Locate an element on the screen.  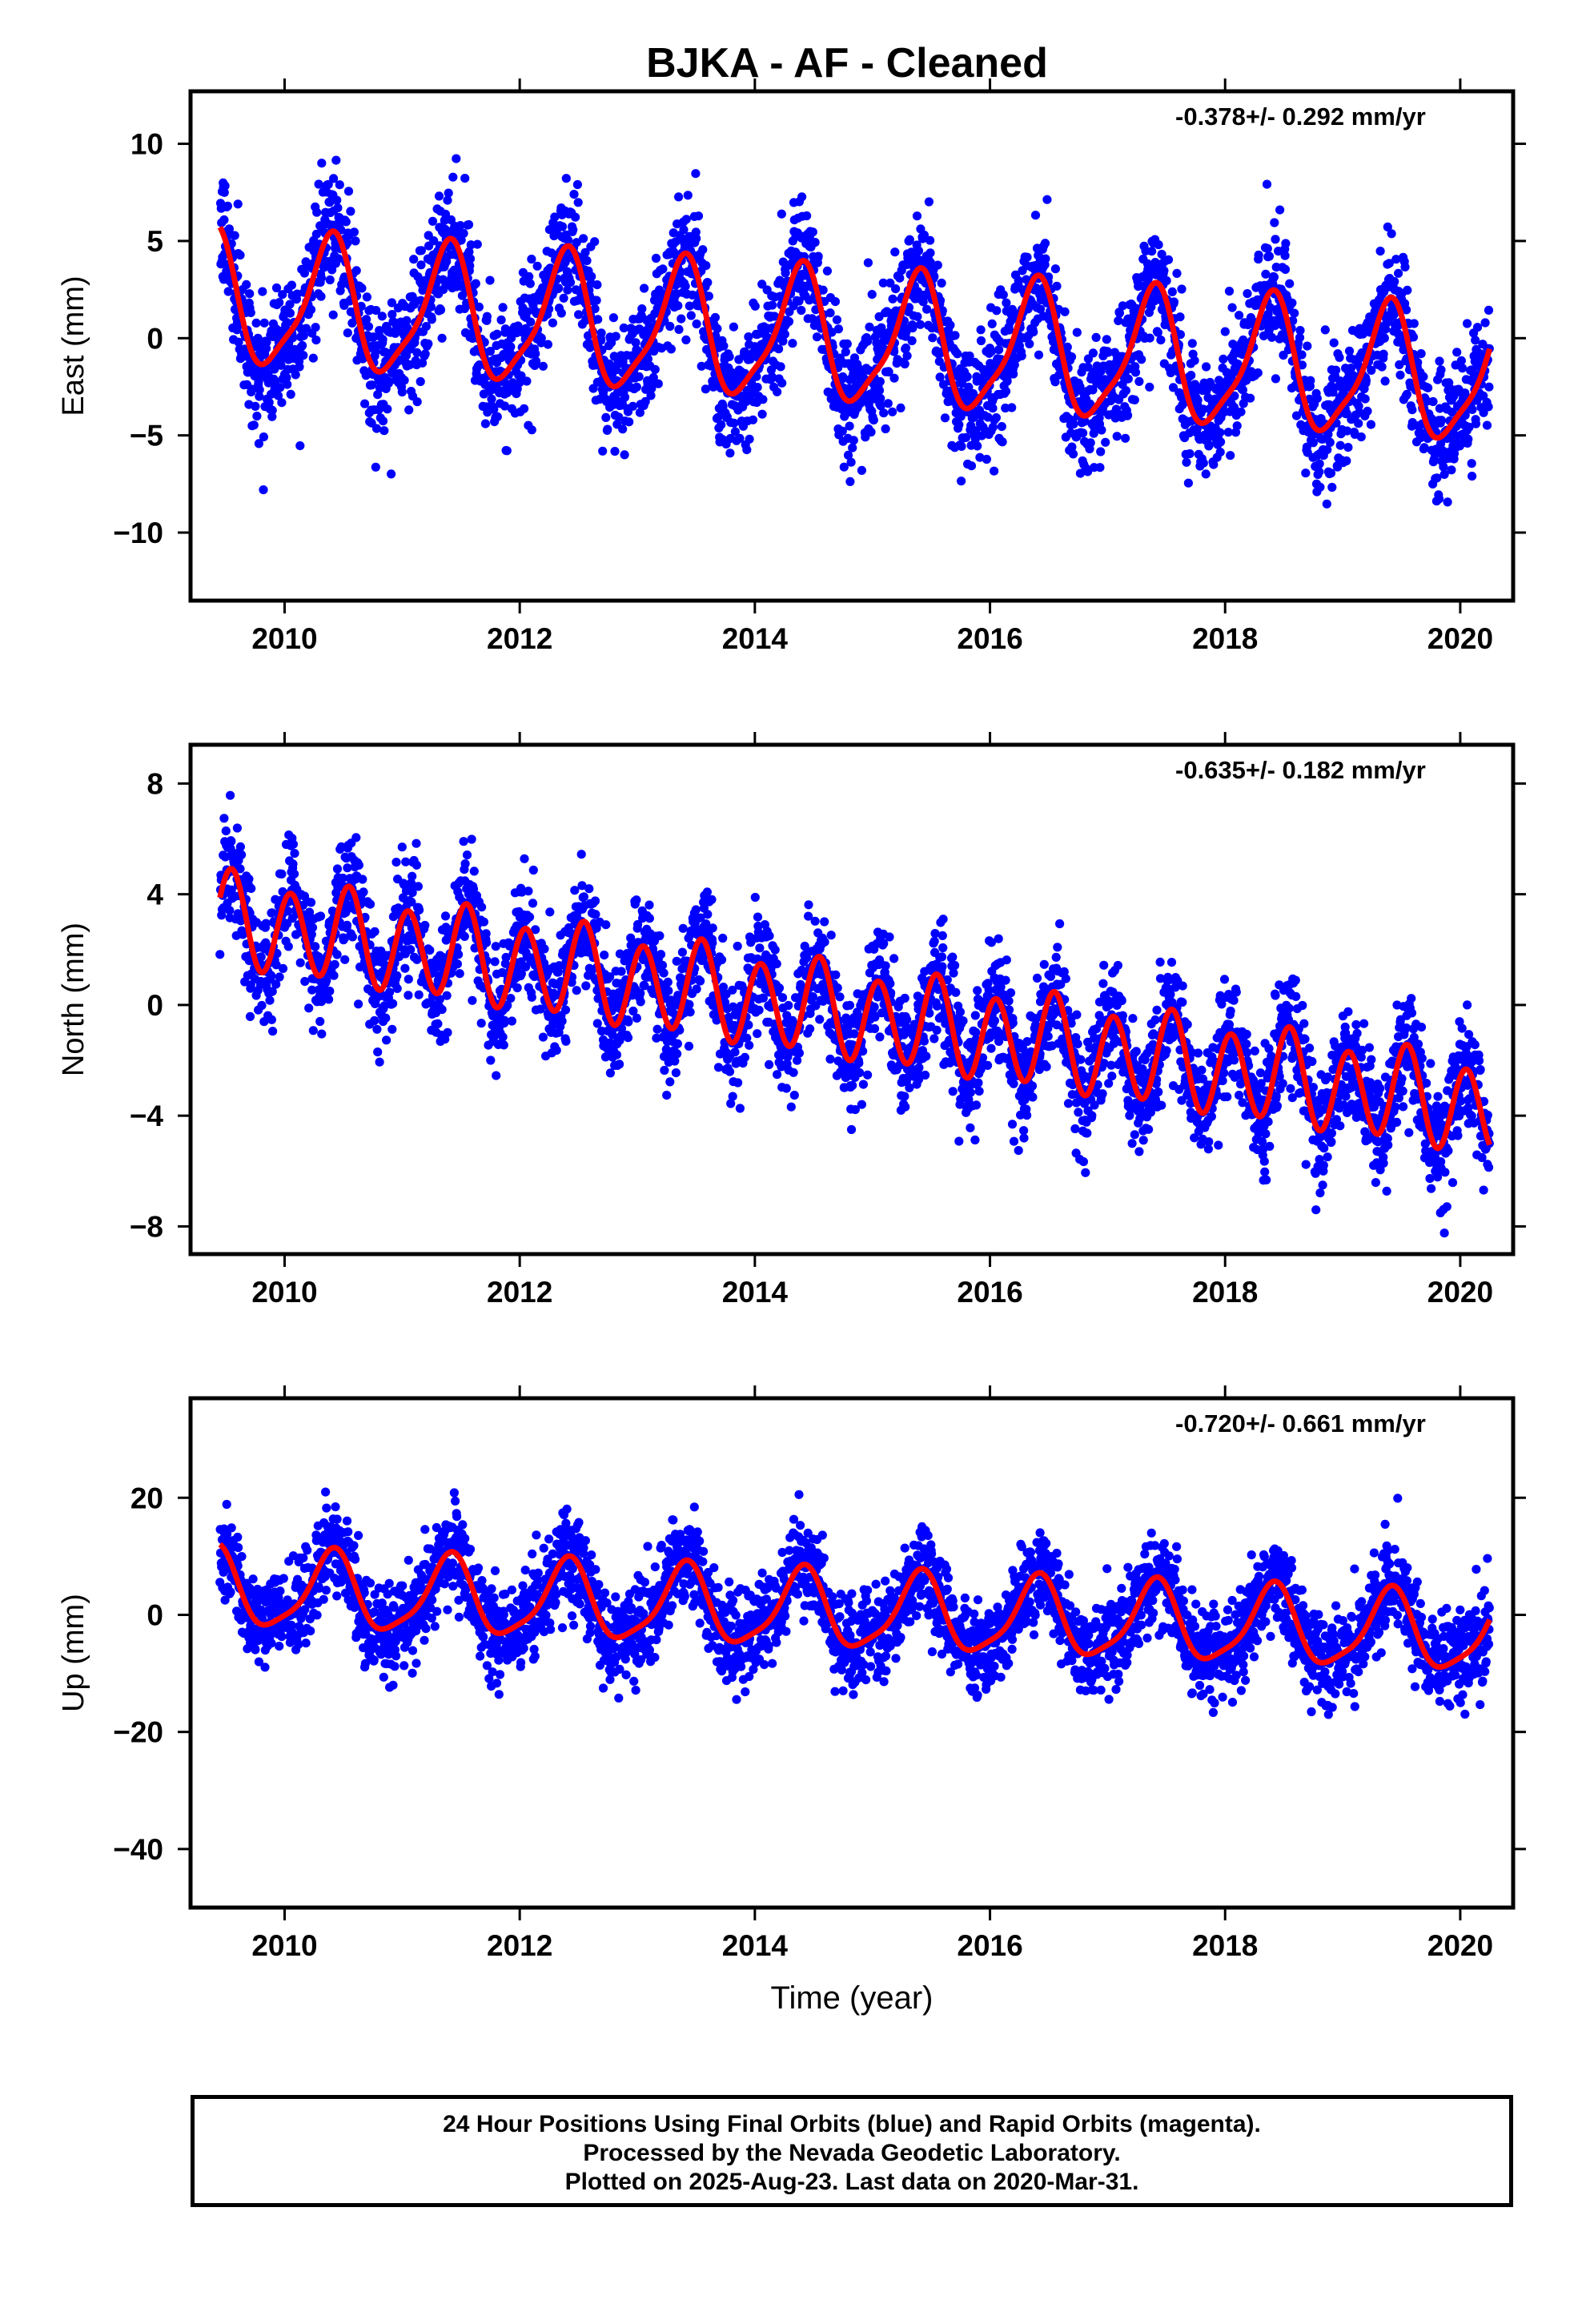
x-tick-label: 2010 is located at coordinates (284, 638).